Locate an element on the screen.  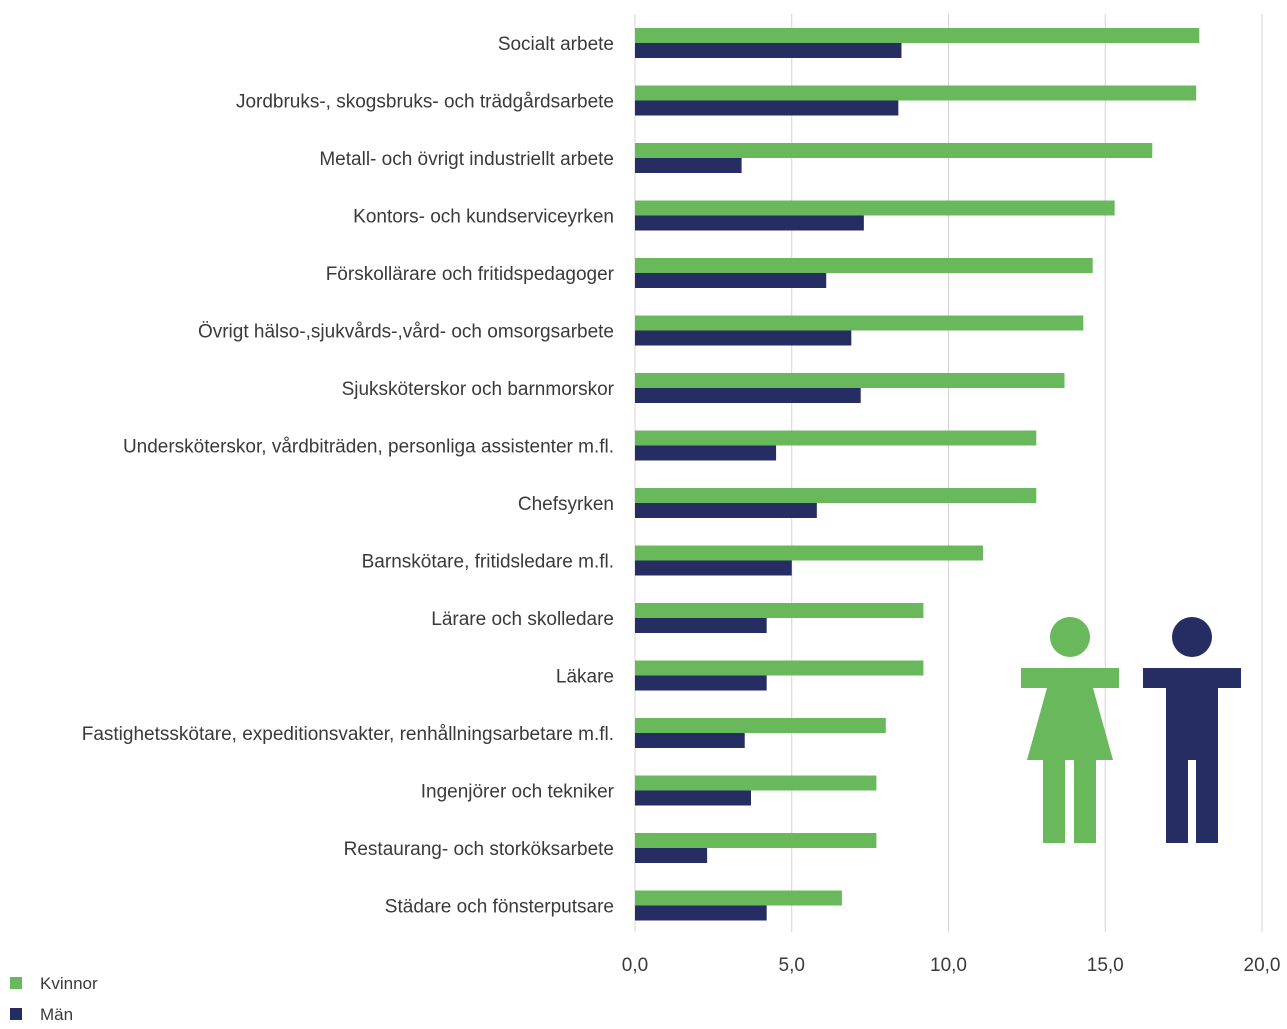
legend-label: Män is located at coordinates (56, 1014).